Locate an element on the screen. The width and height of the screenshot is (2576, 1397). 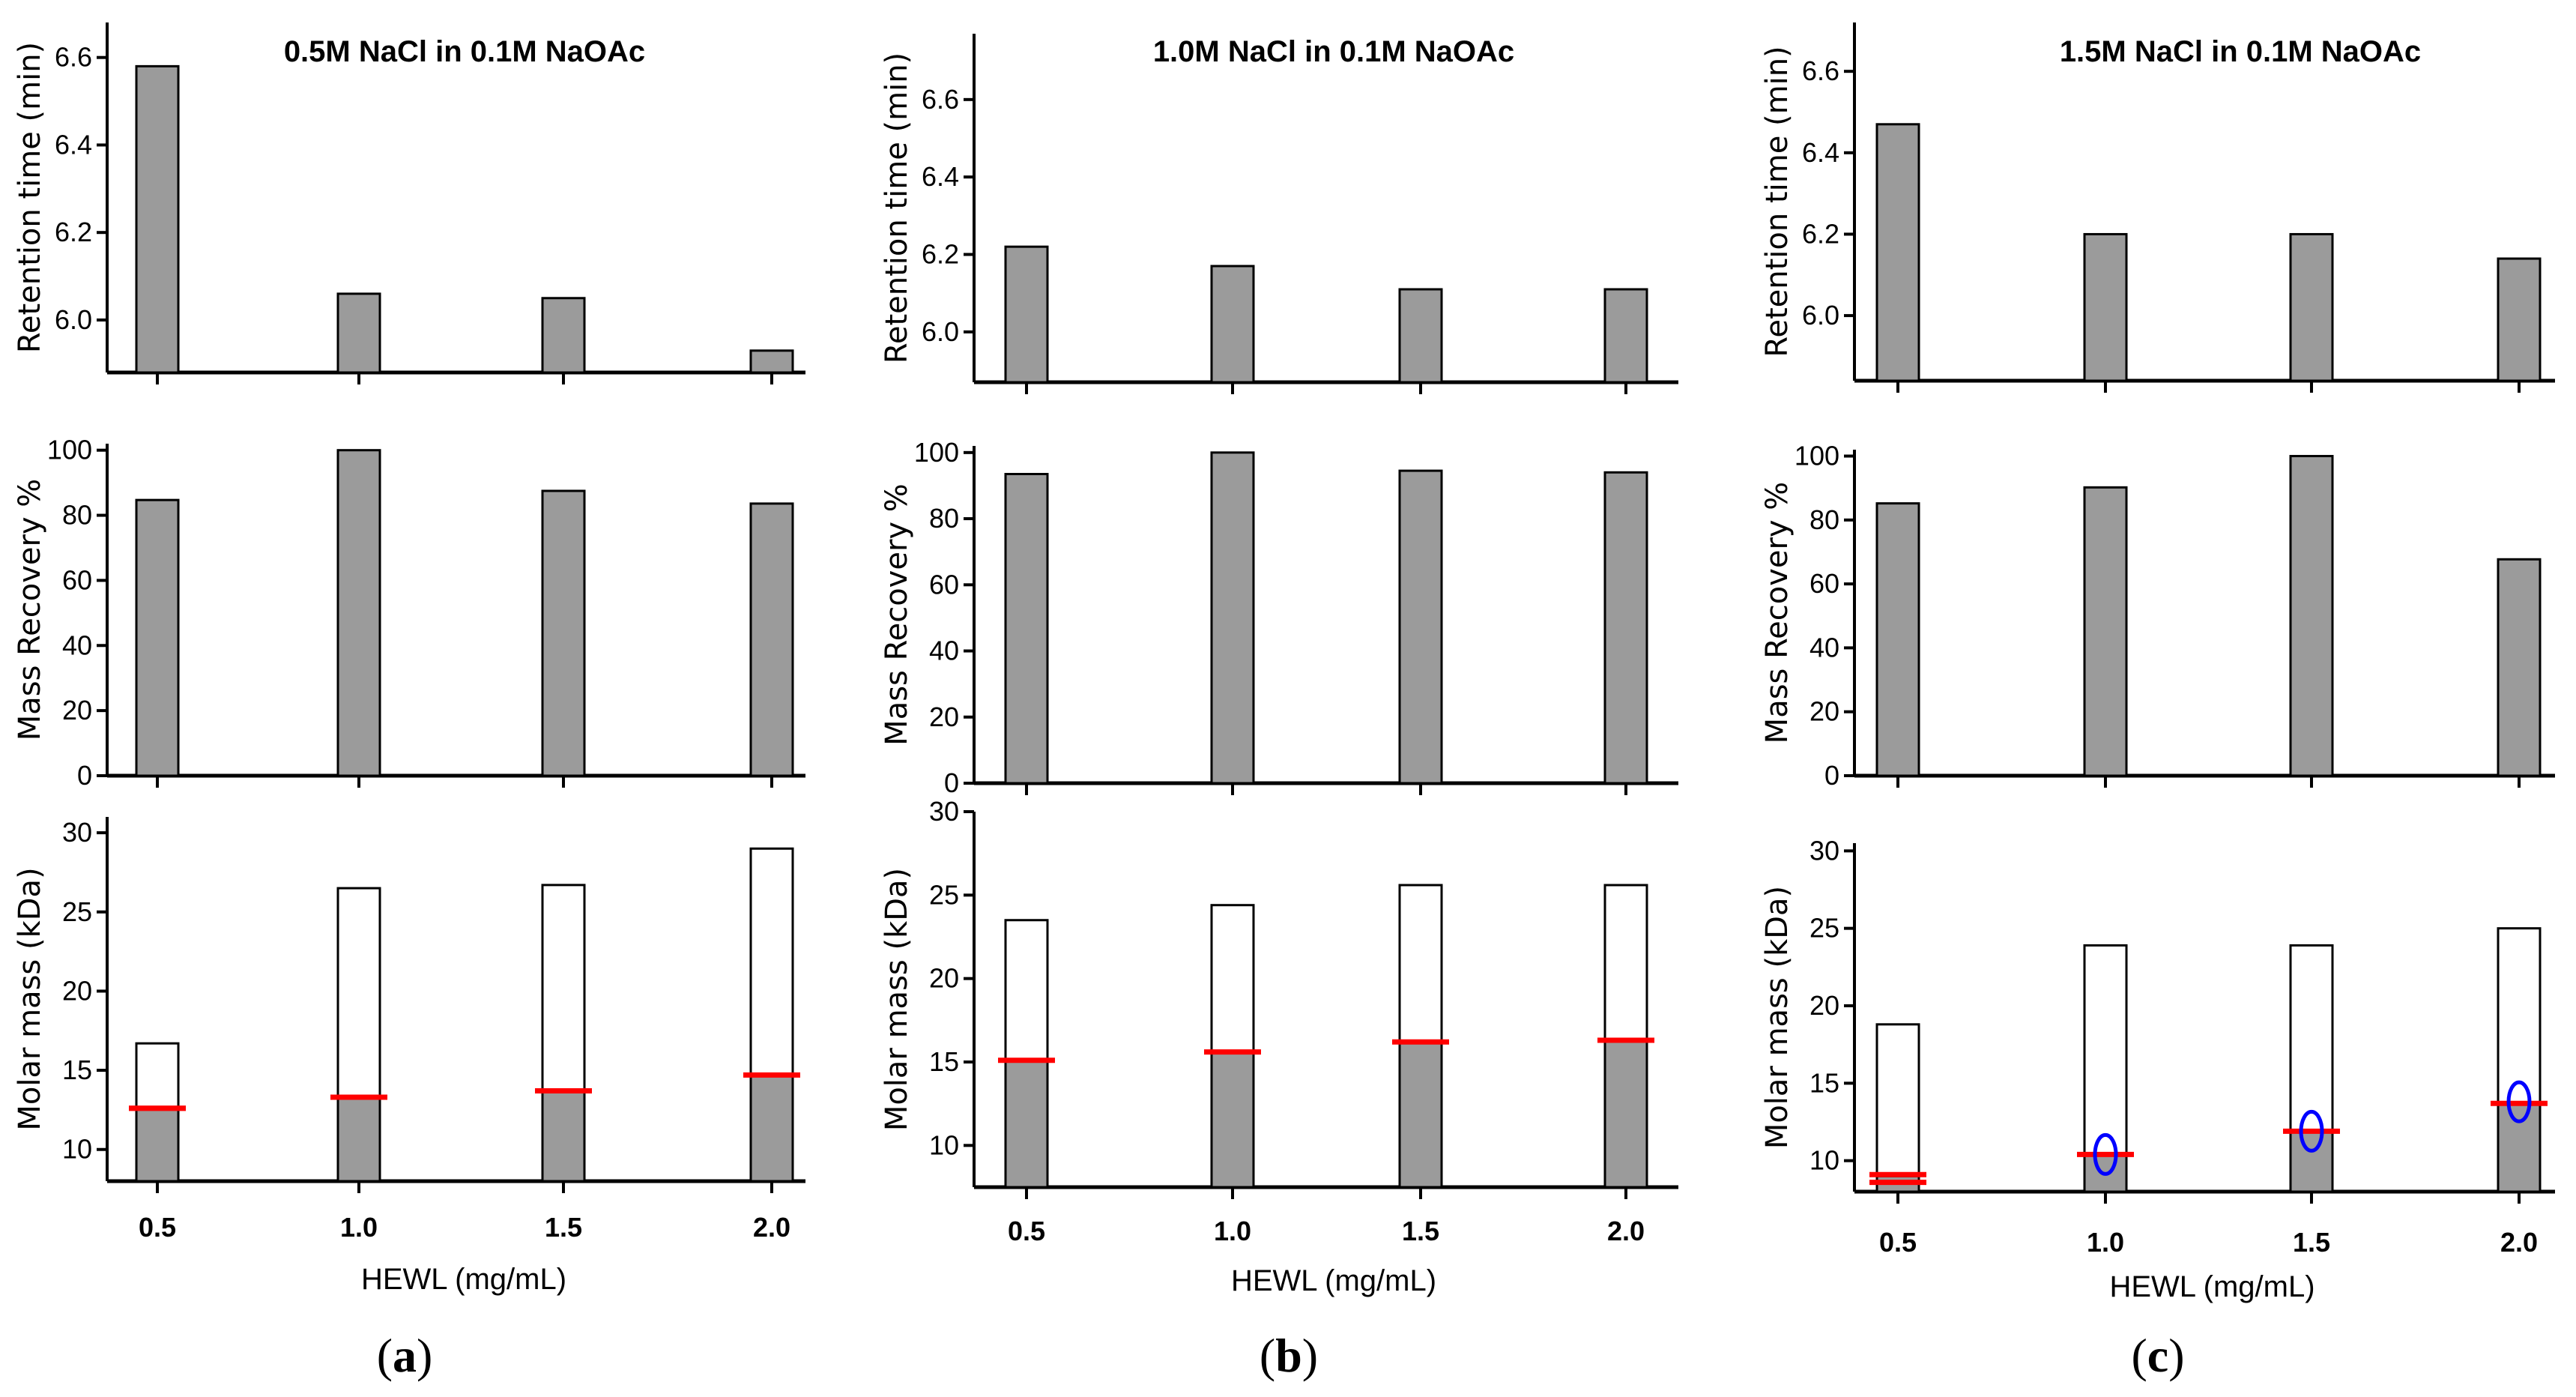
chart-title: 1.5M NaCl in 0.1M NaOAc is located at coordinates (2240, 51).